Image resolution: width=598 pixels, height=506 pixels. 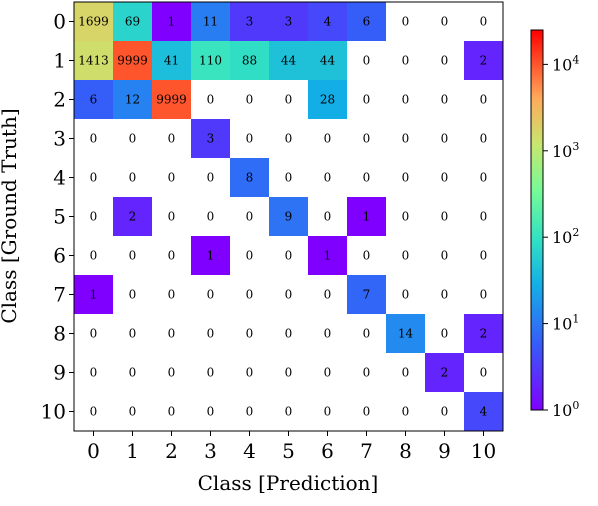 What do you see at coordinates (59, 256) in the screenshot?
I see `y-tick-label: 6` at bounding box center [59, 256].